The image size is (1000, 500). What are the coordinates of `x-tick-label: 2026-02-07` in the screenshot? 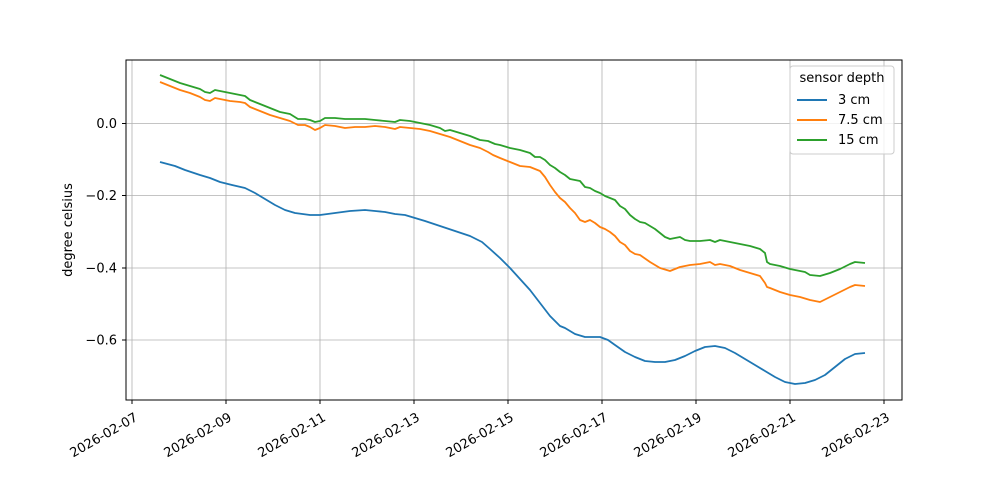 It's located at (104, 435).